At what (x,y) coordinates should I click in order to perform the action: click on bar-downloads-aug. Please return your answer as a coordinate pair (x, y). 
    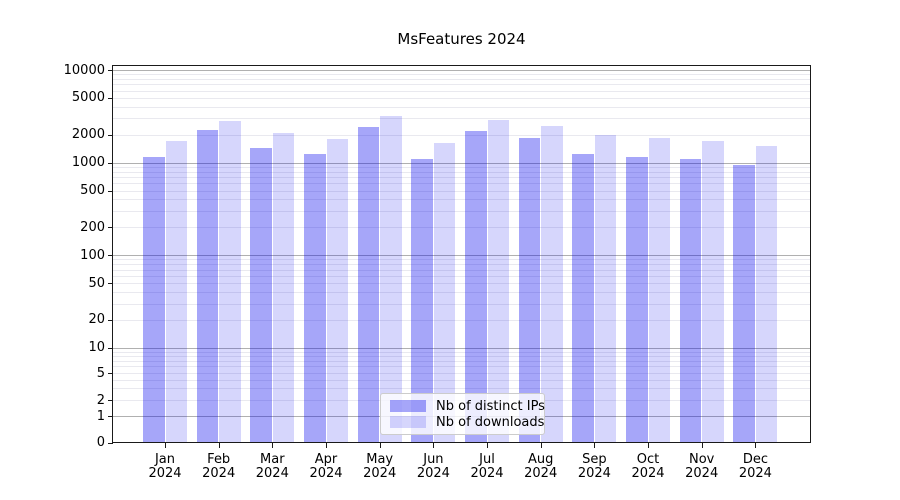
    Looking at the image, I should click on (552, 283).